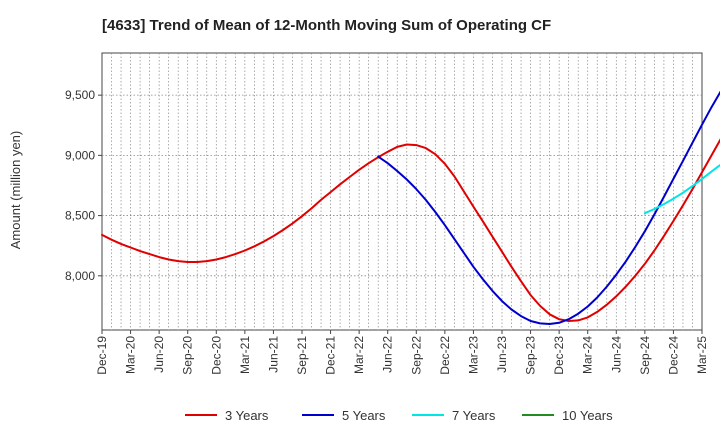  Describe the element at coordinates (587, 415) in the screenshot. I see `legend-label: 10 Years` at that location.